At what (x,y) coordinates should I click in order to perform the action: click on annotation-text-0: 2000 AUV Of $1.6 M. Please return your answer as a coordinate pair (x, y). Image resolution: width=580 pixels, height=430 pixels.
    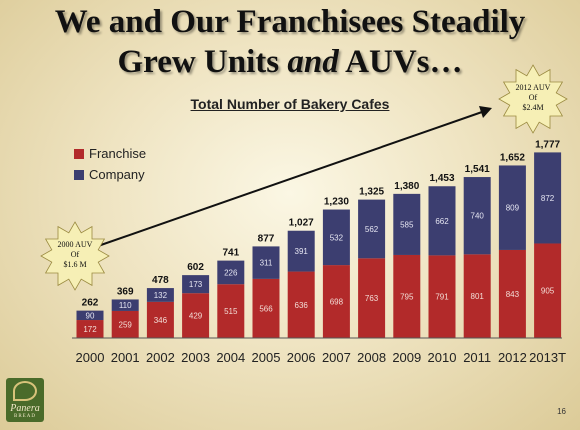
    Looking at the image, I should click on (75, 254).